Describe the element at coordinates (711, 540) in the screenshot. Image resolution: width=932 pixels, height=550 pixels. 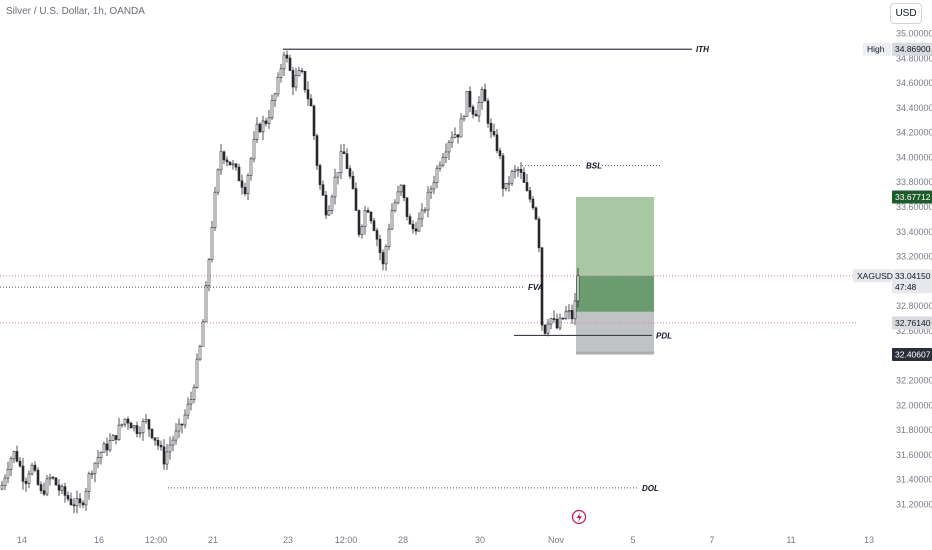
I see `x-tick-label: 7` at that location.